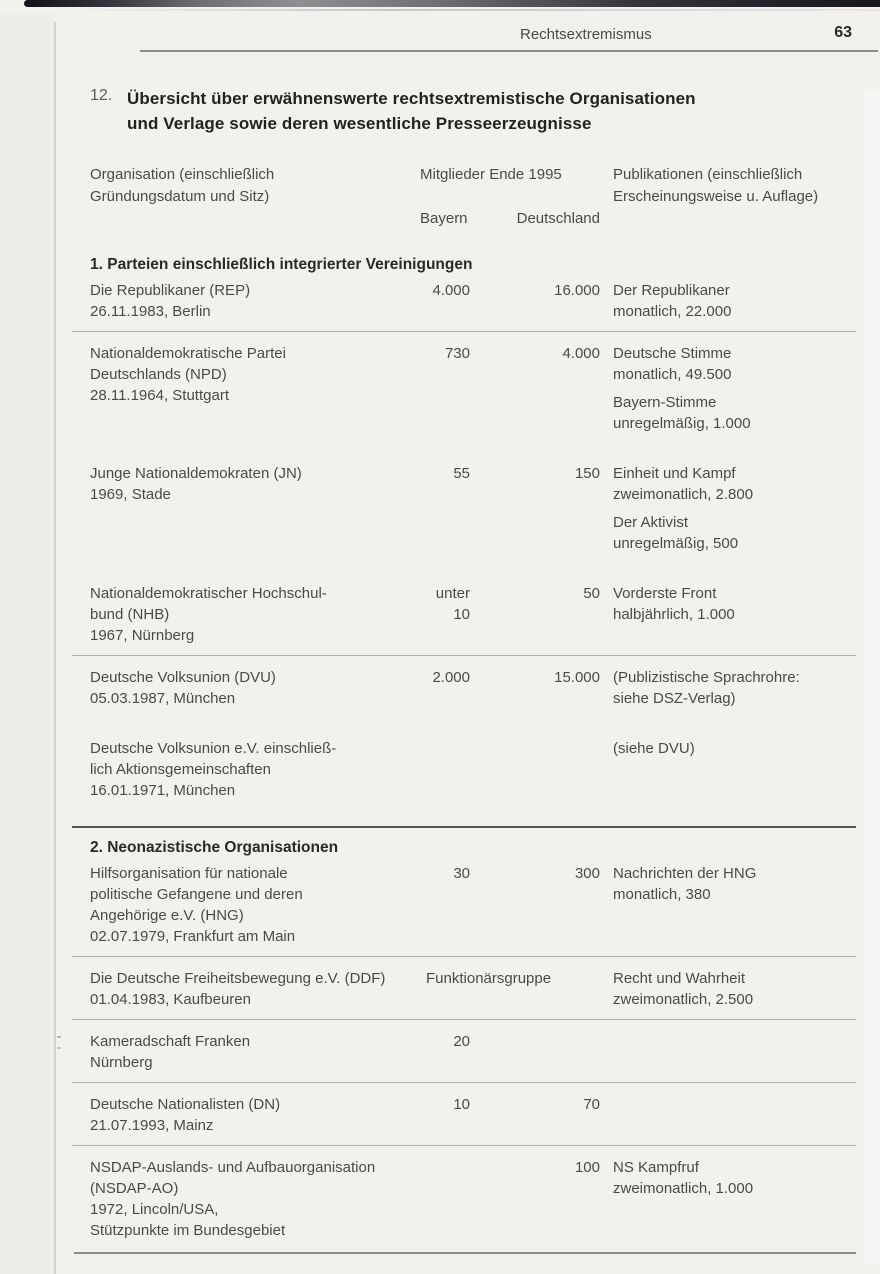 The width and height of the screenshot is (880, 1274). What do you see at coordinates (577, 677) in the screenshot?
I see `deutschland-members-cell: 15.000` at bounding box center [577, 677].